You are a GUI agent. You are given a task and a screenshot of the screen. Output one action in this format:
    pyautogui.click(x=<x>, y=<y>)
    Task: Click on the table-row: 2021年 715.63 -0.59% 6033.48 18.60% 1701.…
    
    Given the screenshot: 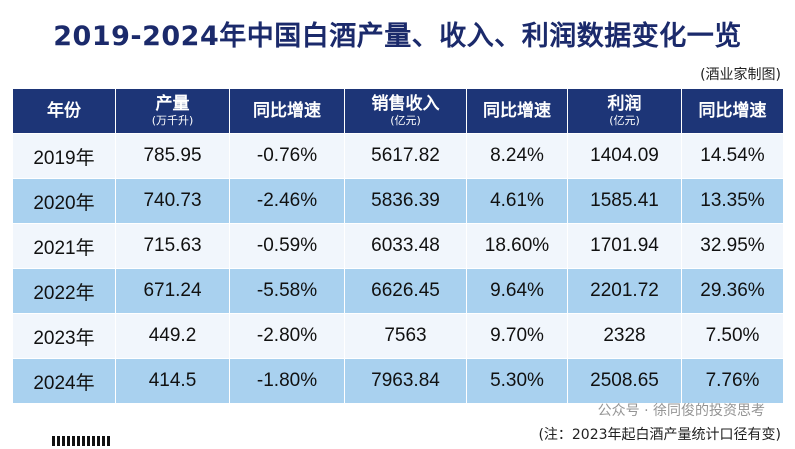 What is the action you would take?
    pyautogui.click(x=398, y=246)
    